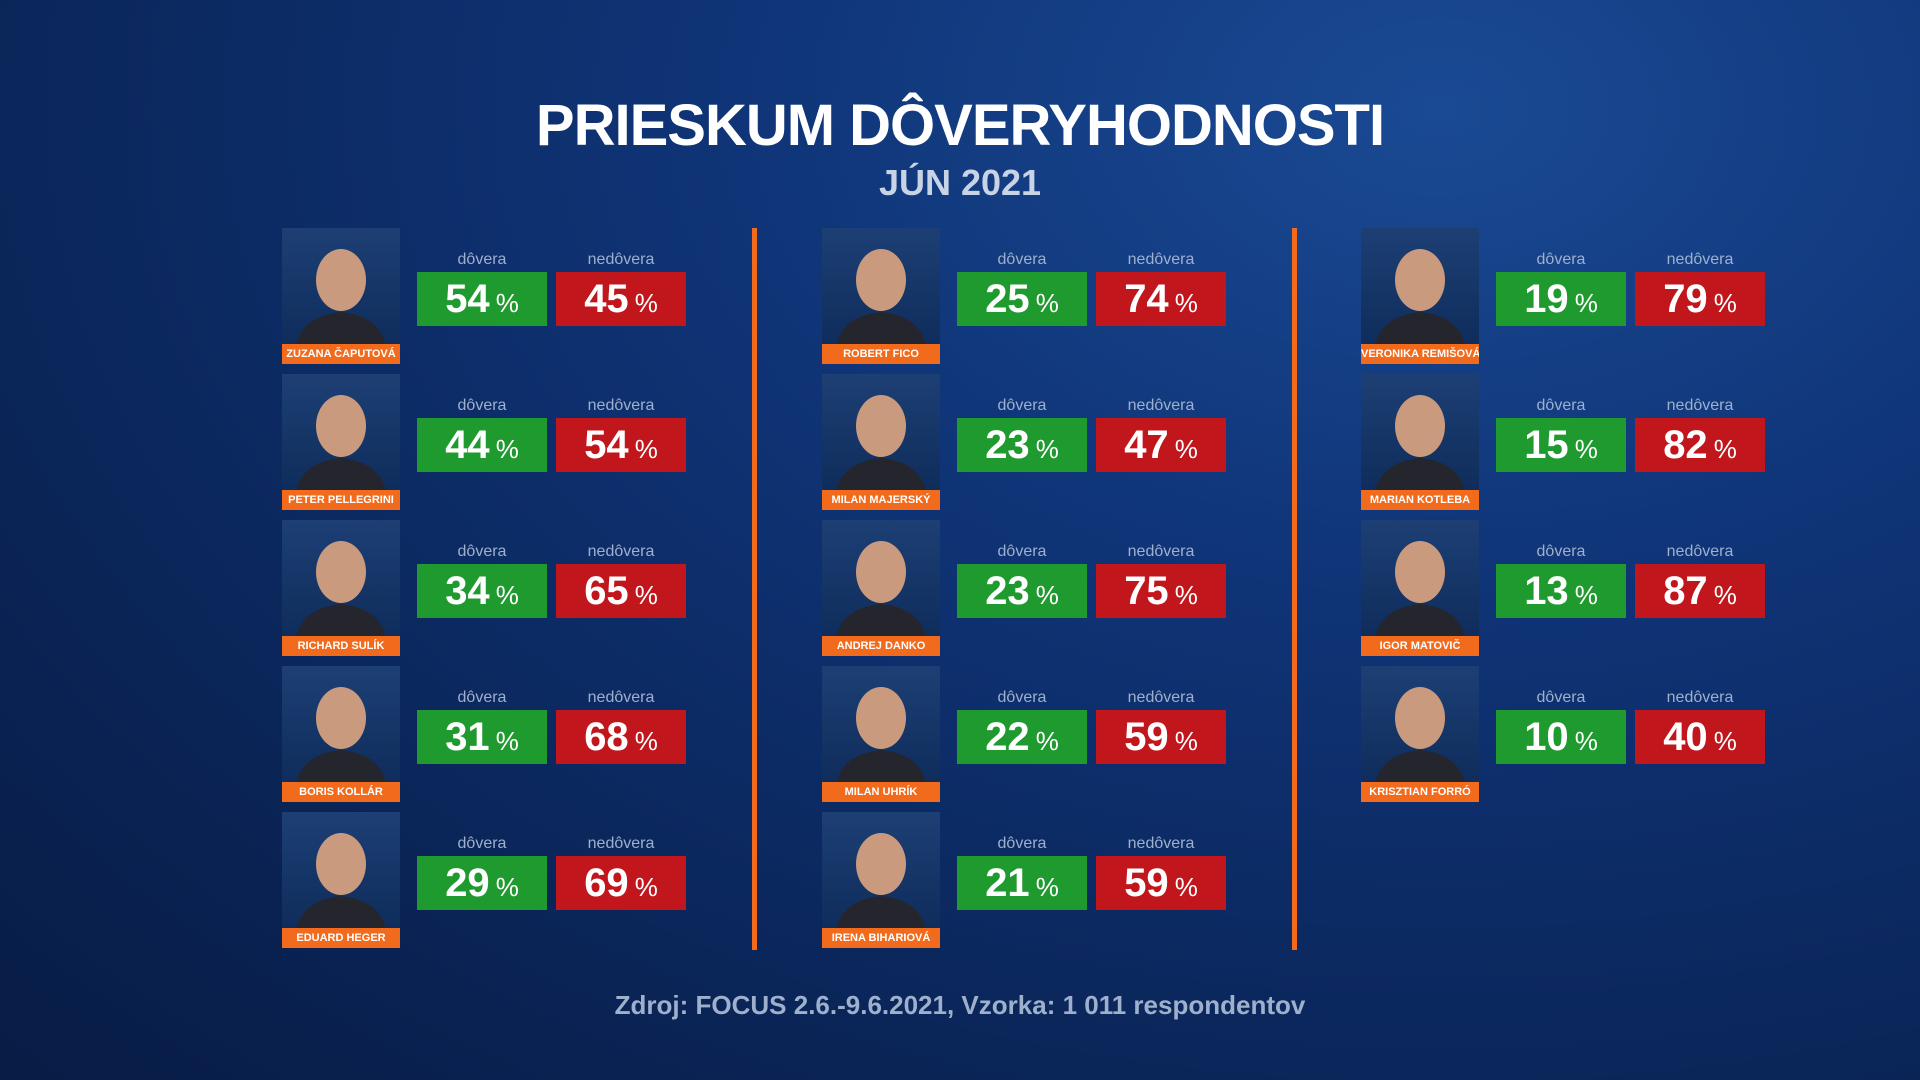 This screenshot has height=1080, width=1920. I want to click on column-divider-left, so click(754, 589).